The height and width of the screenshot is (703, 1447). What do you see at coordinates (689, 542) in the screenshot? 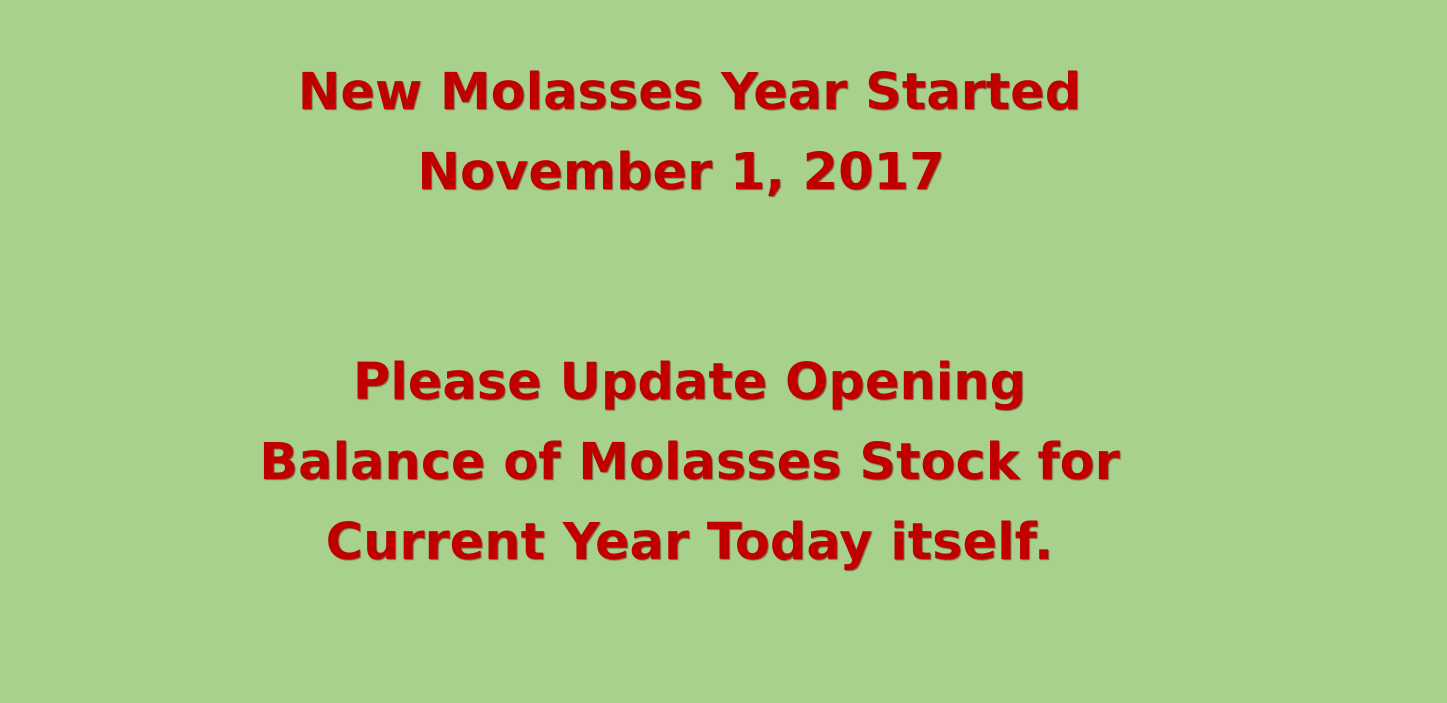
I see `message-line-3: Current Year Today itself.` at bounding box center [689, 542].